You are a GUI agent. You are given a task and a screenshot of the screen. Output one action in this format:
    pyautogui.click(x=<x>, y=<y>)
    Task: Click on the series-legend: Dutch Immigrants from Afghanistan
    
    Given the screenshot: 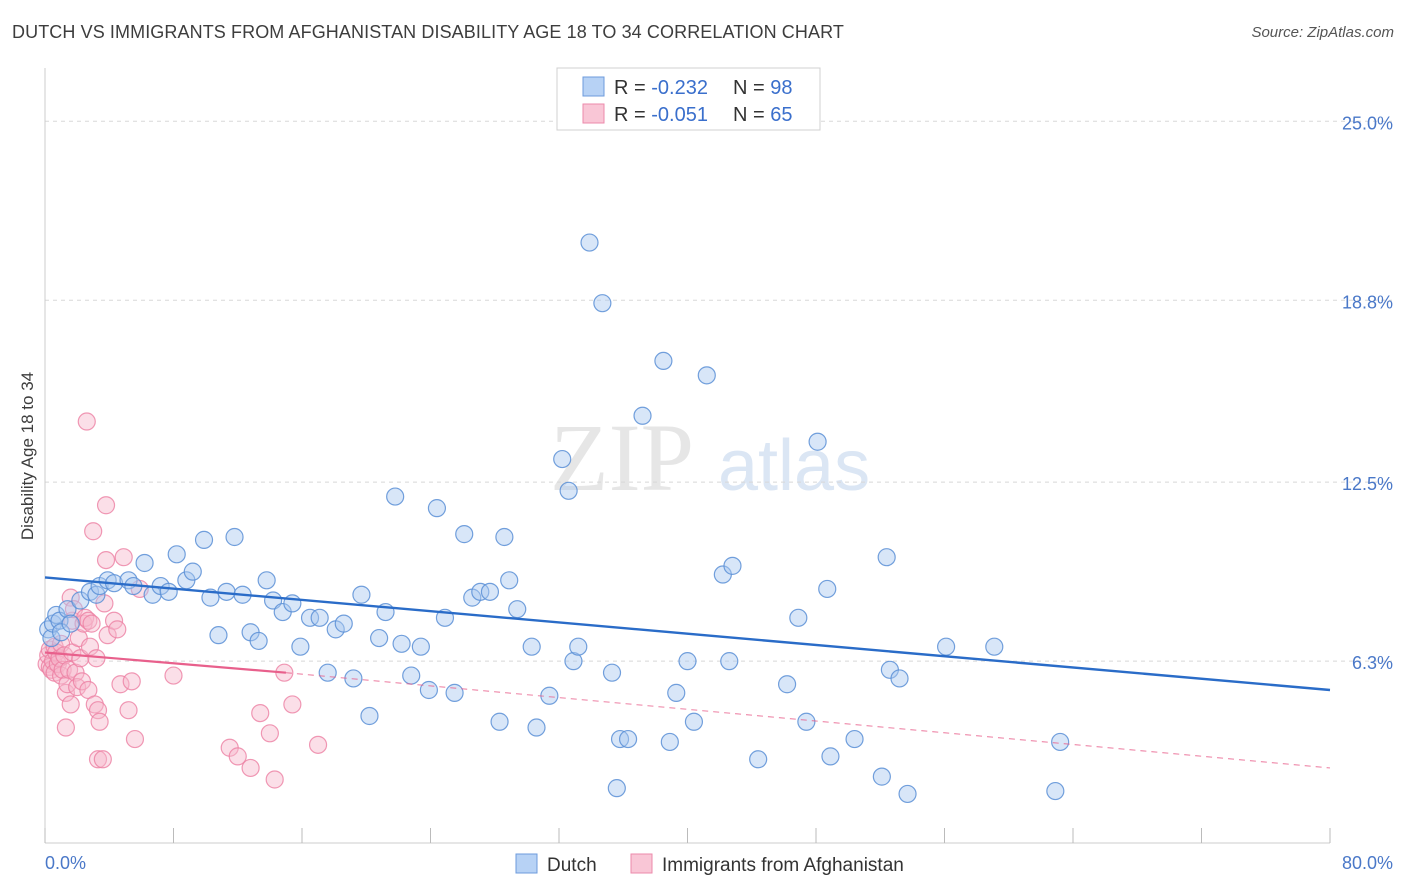 What is the action you would take?
    pyautogui.click(x=709, y=864)
    